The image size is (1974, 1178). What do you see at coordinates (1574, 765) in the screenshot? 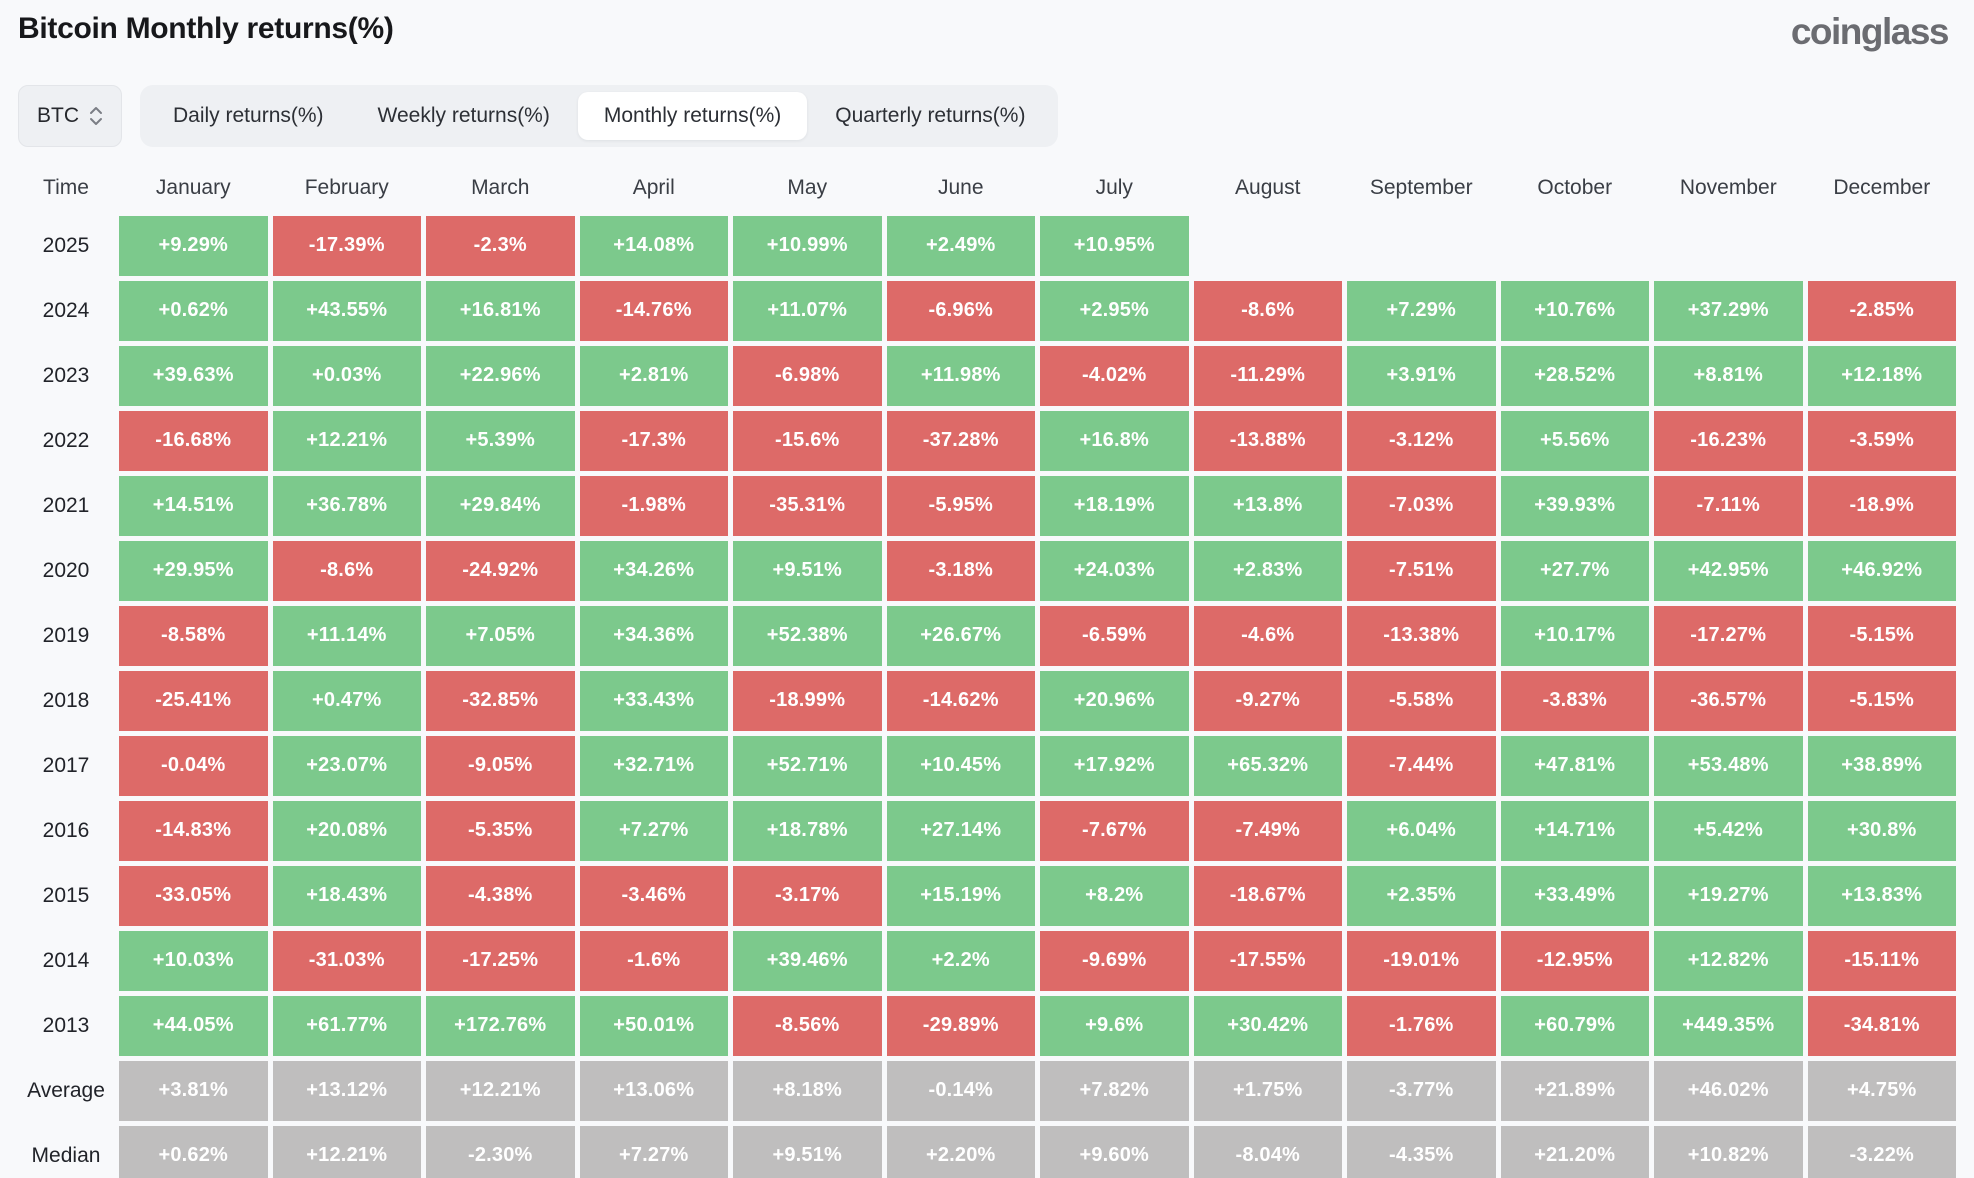
I see `return-cell: +47.81%` at bounding box center [1574, 765].